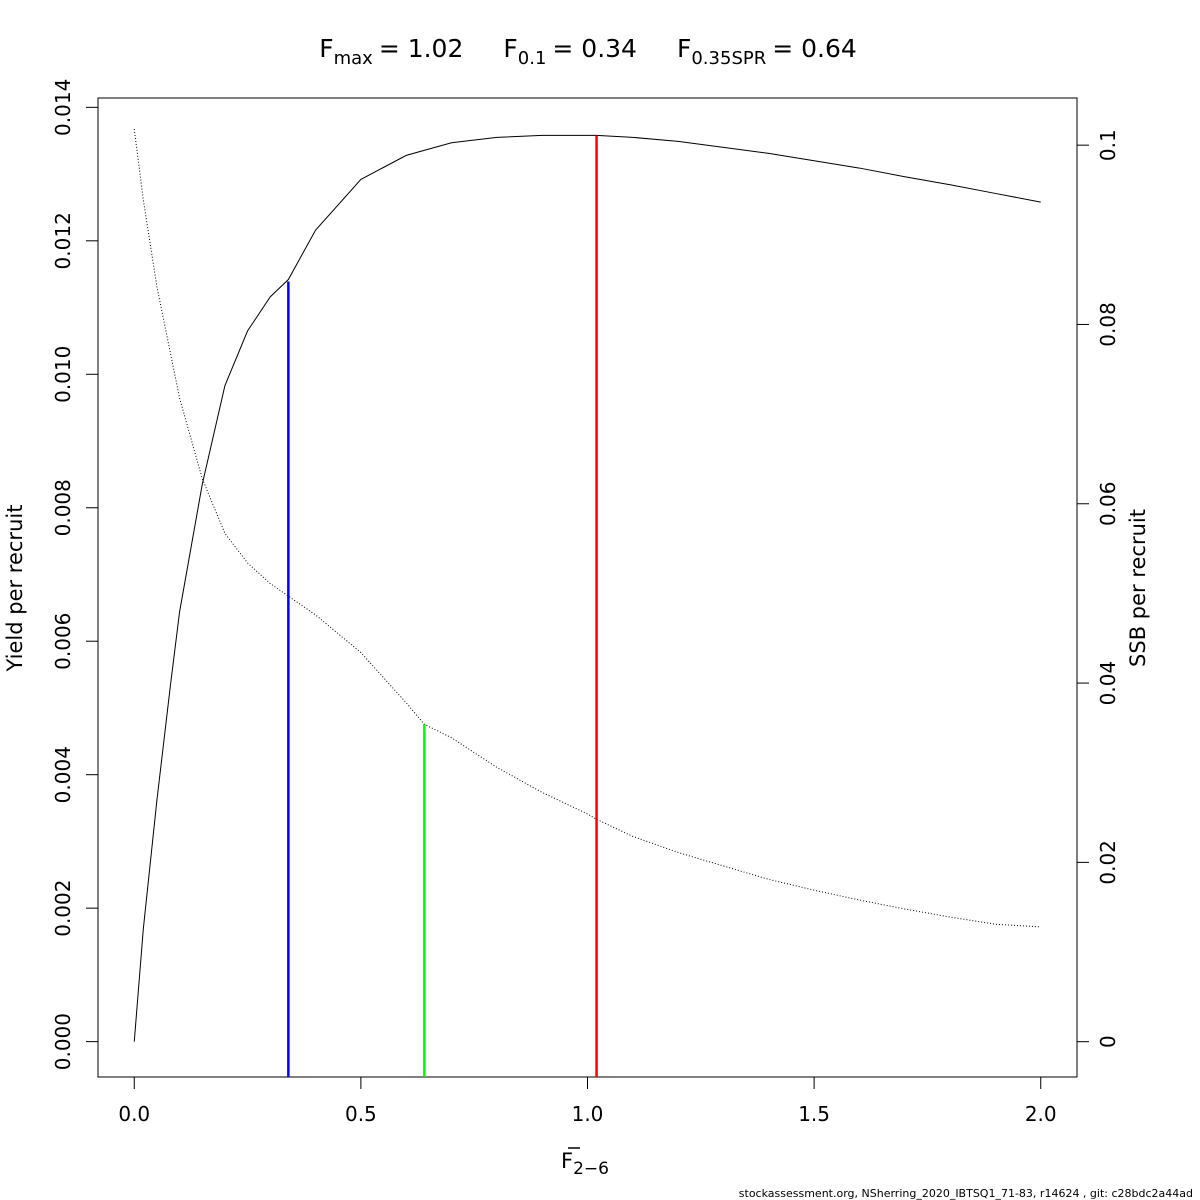 Image resolution: width=1200 pixels, height=1200 pixels. Describe the element at coordinates (1108, 862) in the screenshot. I see `y-right-tick-label: 0.02` at that location.